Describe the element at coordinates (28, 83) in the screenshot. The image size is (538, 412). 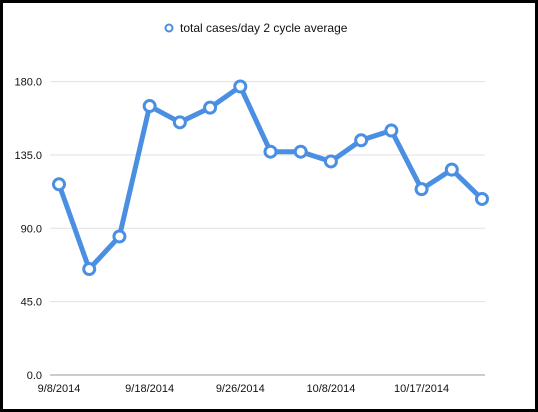
I see `y-tick-label: 180.0` at that location.